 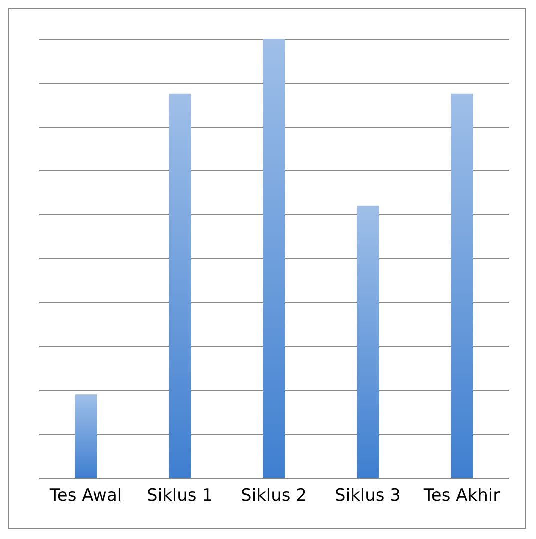 I want to click on x-tick-label: Tes Awal, so click(x=85, y=496).